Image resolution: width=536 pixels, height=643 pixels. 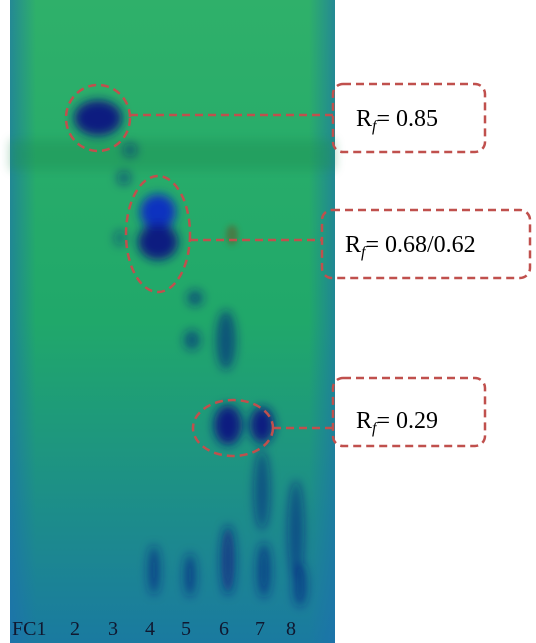 What do you see at coordinates (260, 629) in the screenshot?
I see `lane-label: 7` at bounding box center [260, 629].